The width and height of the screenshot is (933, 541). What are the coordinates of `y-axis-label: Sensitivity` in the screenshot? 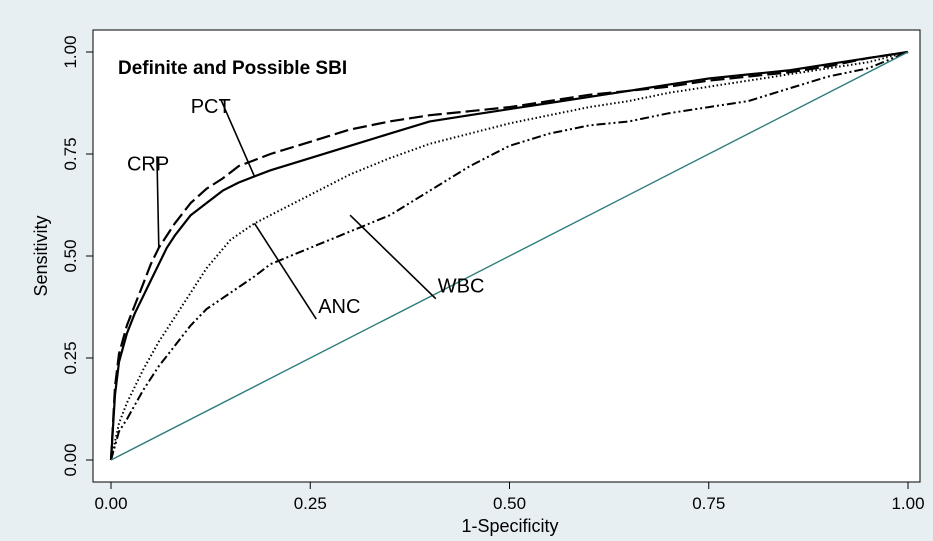 It's located at (41, 255).